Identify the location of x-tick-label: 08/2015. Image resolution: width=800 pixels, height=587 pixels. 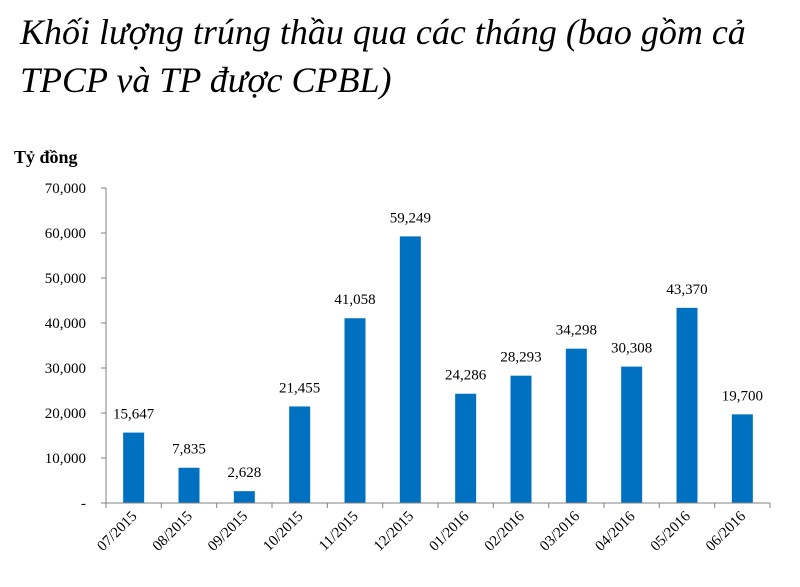
(173, 532).